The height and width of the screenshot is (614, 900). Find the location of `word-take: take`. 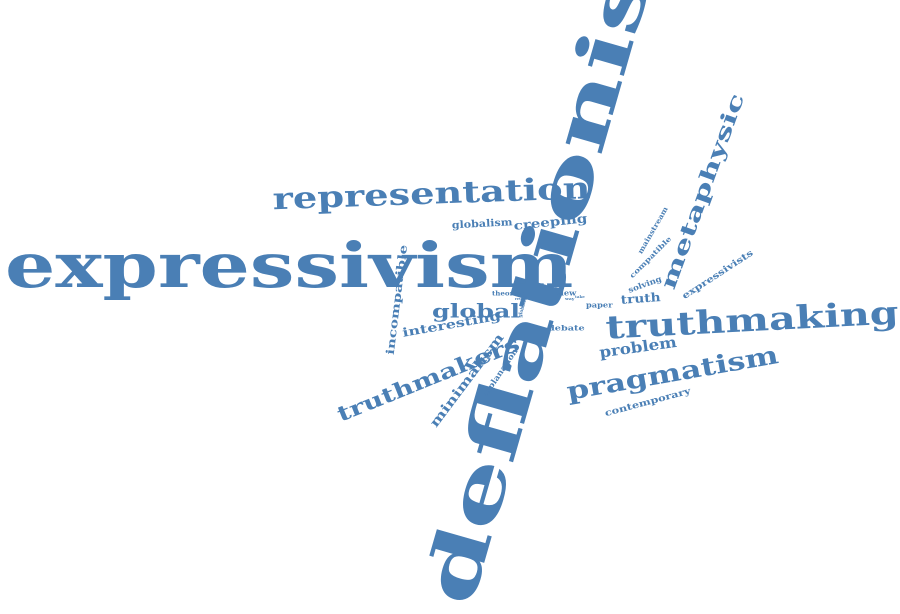

word-take: take is located at coordinates (580, 296).